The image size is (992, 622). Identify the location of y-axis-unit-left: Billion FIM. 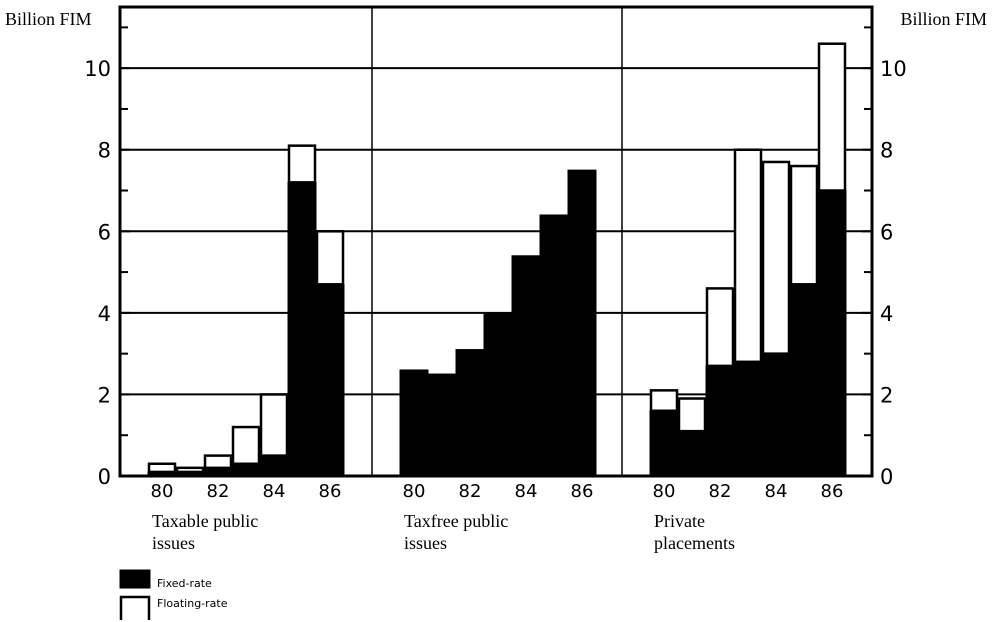
(48, 19).